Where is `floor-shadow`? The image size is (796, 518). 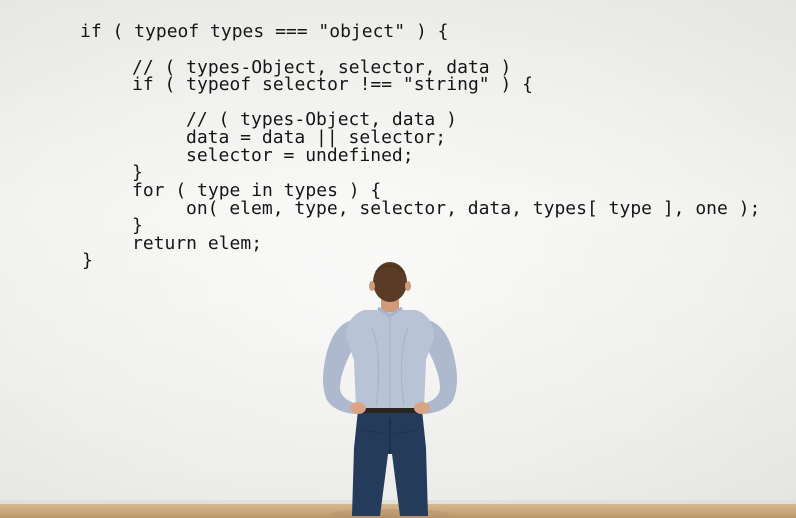
floor-shadow is located at coordinates (390, 513).